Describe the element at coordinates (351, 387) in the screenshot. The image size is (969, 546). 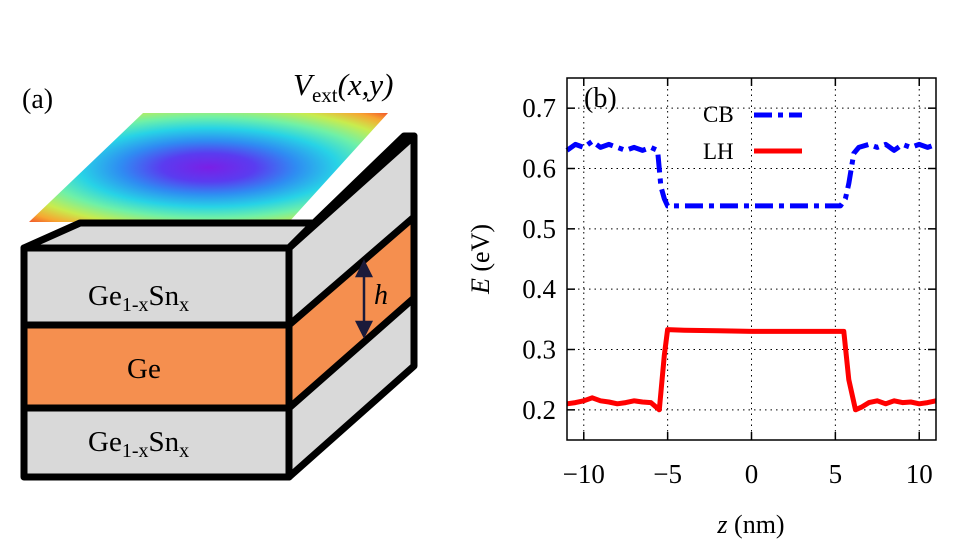
I see `box-right-face-bottom` at that location.